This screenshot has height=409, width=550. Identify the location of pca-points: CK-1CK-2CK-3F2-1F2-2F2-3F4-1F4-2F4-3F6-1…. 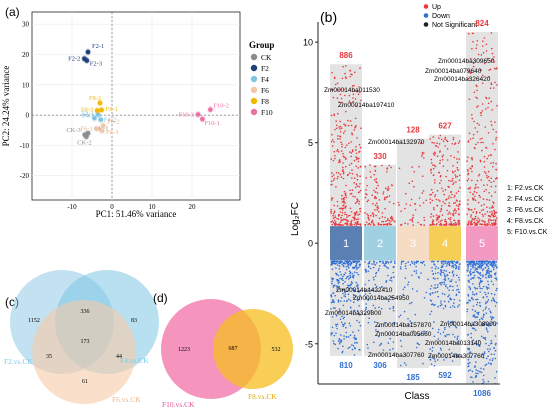
(147, 95).